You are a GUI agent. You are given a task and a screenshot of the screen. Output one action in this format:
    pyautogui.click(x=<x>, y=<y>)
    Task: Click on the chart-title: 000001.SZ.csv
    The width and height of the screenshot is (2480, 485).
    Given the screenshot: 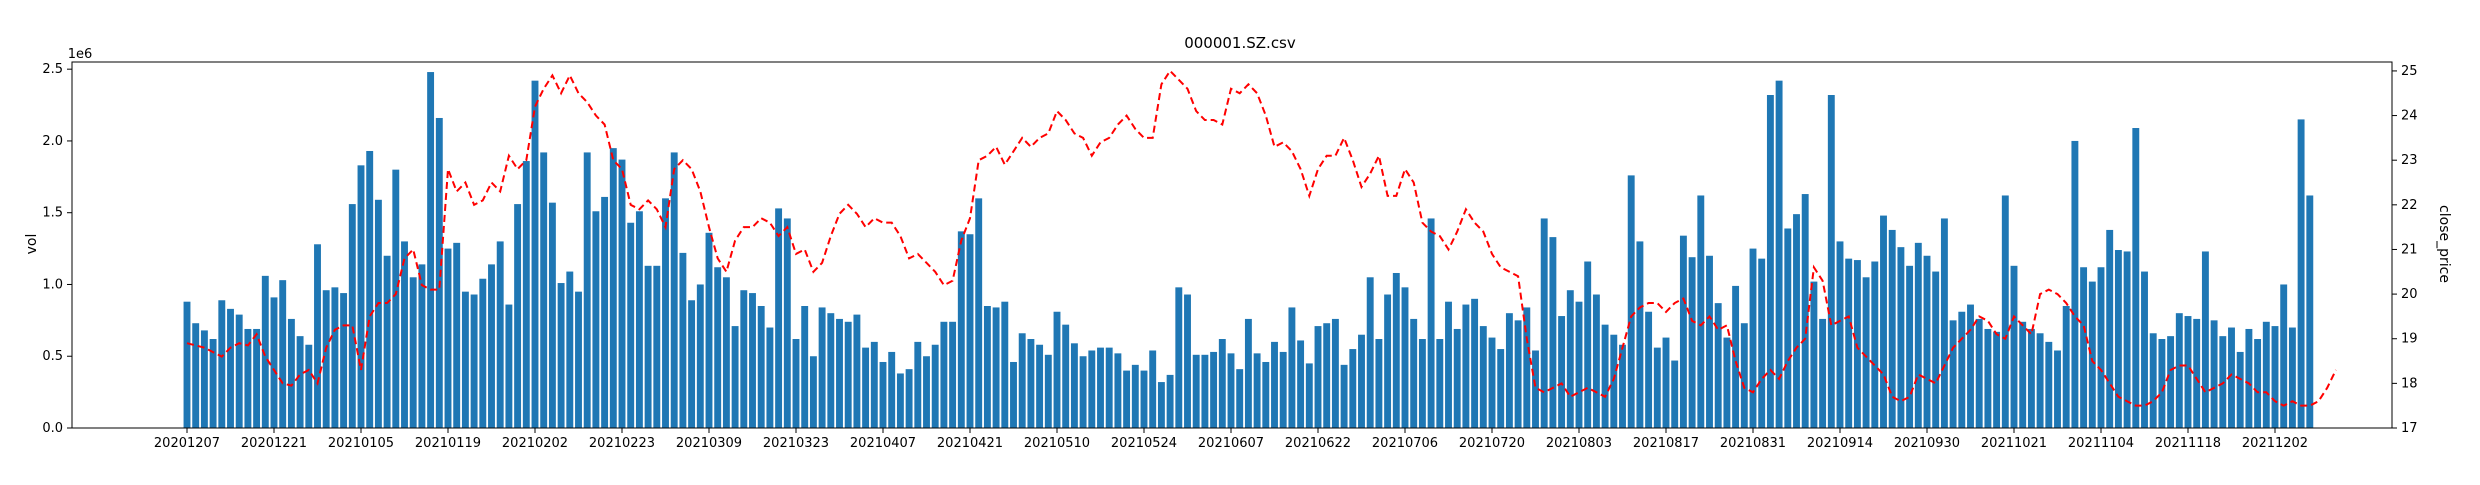 What is the action you would take?
    pyautogui.click(x=1240, y=43)
    